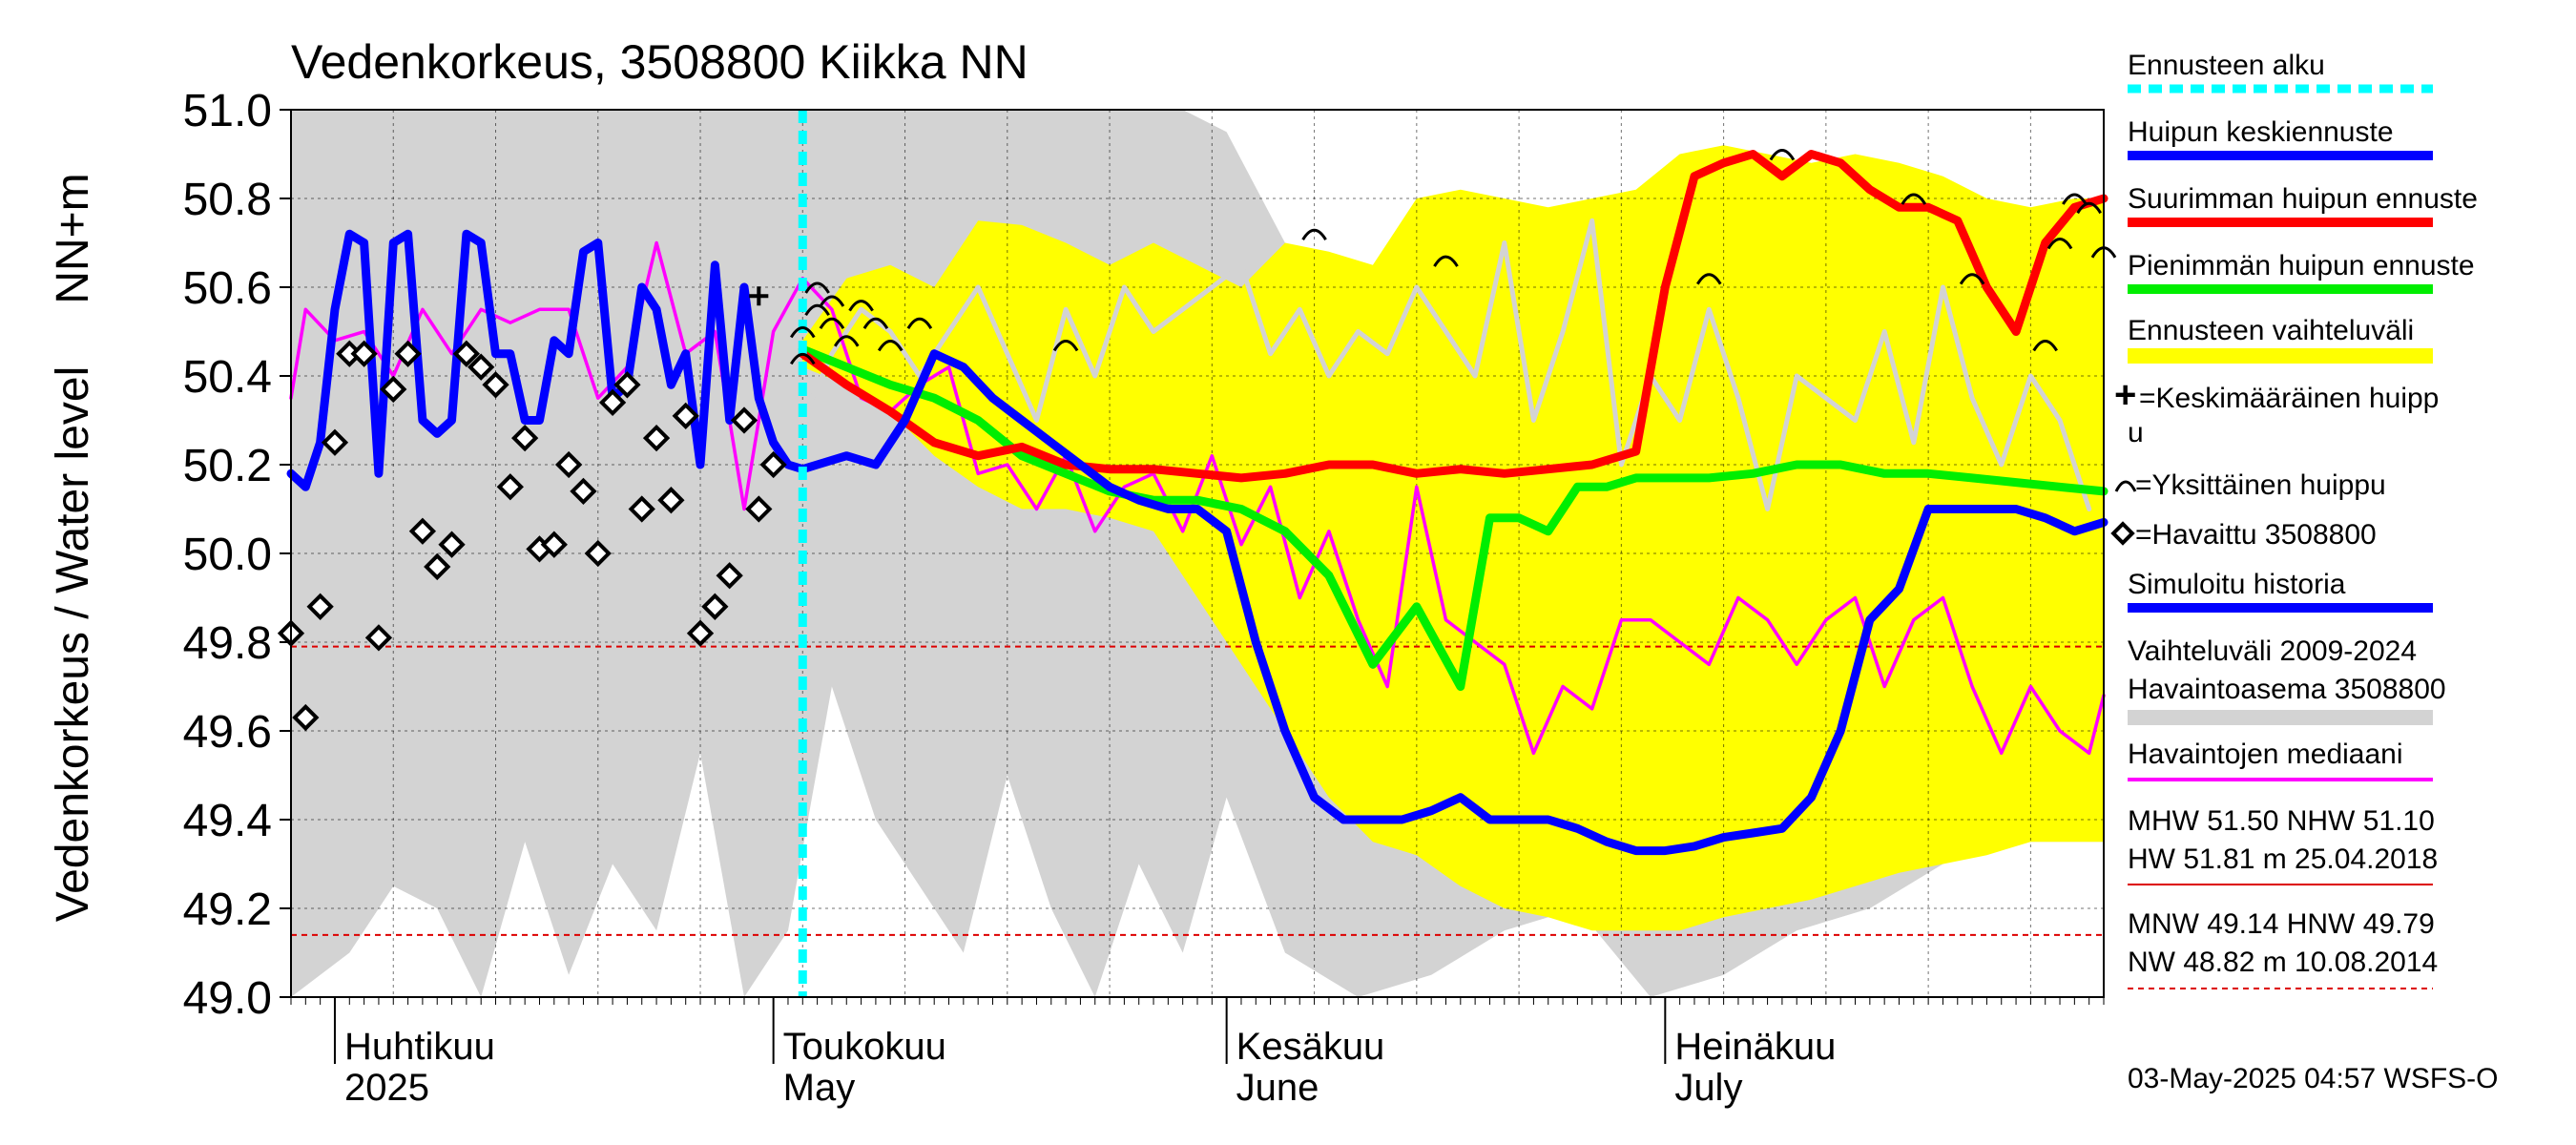 The width and height of the screenshot is (2576, 1145). Describe the element at coordinates (2125, 395) in the screenshot. I see `legend-avg-peak-icon: +` at that location.